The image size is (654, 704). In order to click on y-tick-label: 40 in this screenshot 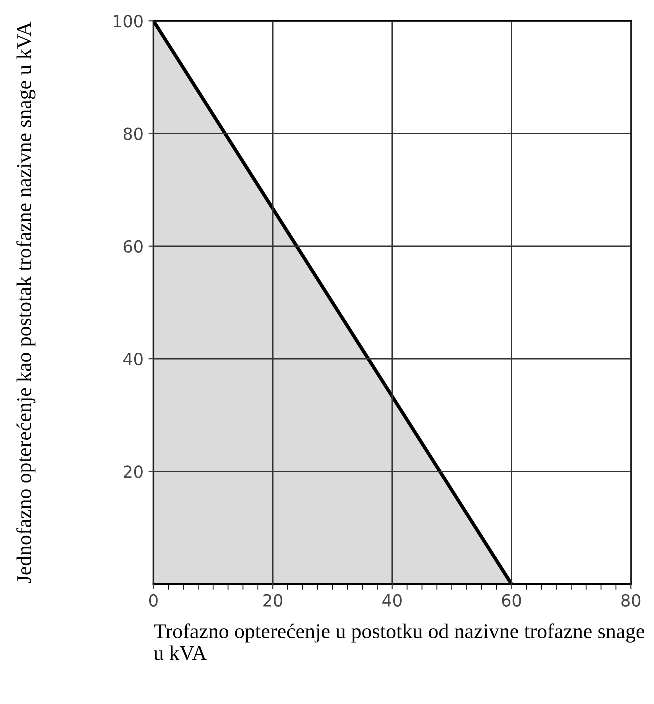, I will do `click(133, 359)`.